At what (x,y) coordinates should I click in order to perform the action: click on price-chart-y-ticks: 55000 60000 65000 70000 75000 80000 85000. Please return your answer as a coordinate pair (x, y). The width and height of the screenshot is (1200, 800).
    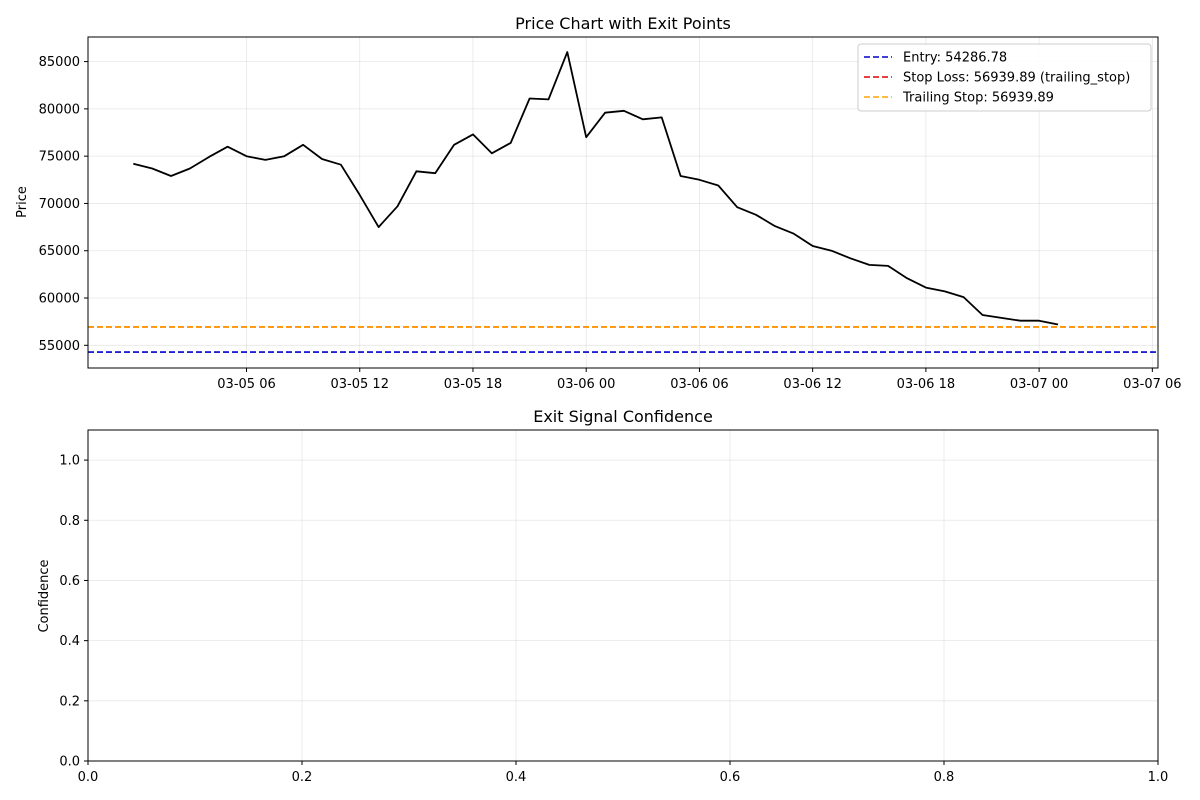
    Looking at the image, I should click on (63, 204).